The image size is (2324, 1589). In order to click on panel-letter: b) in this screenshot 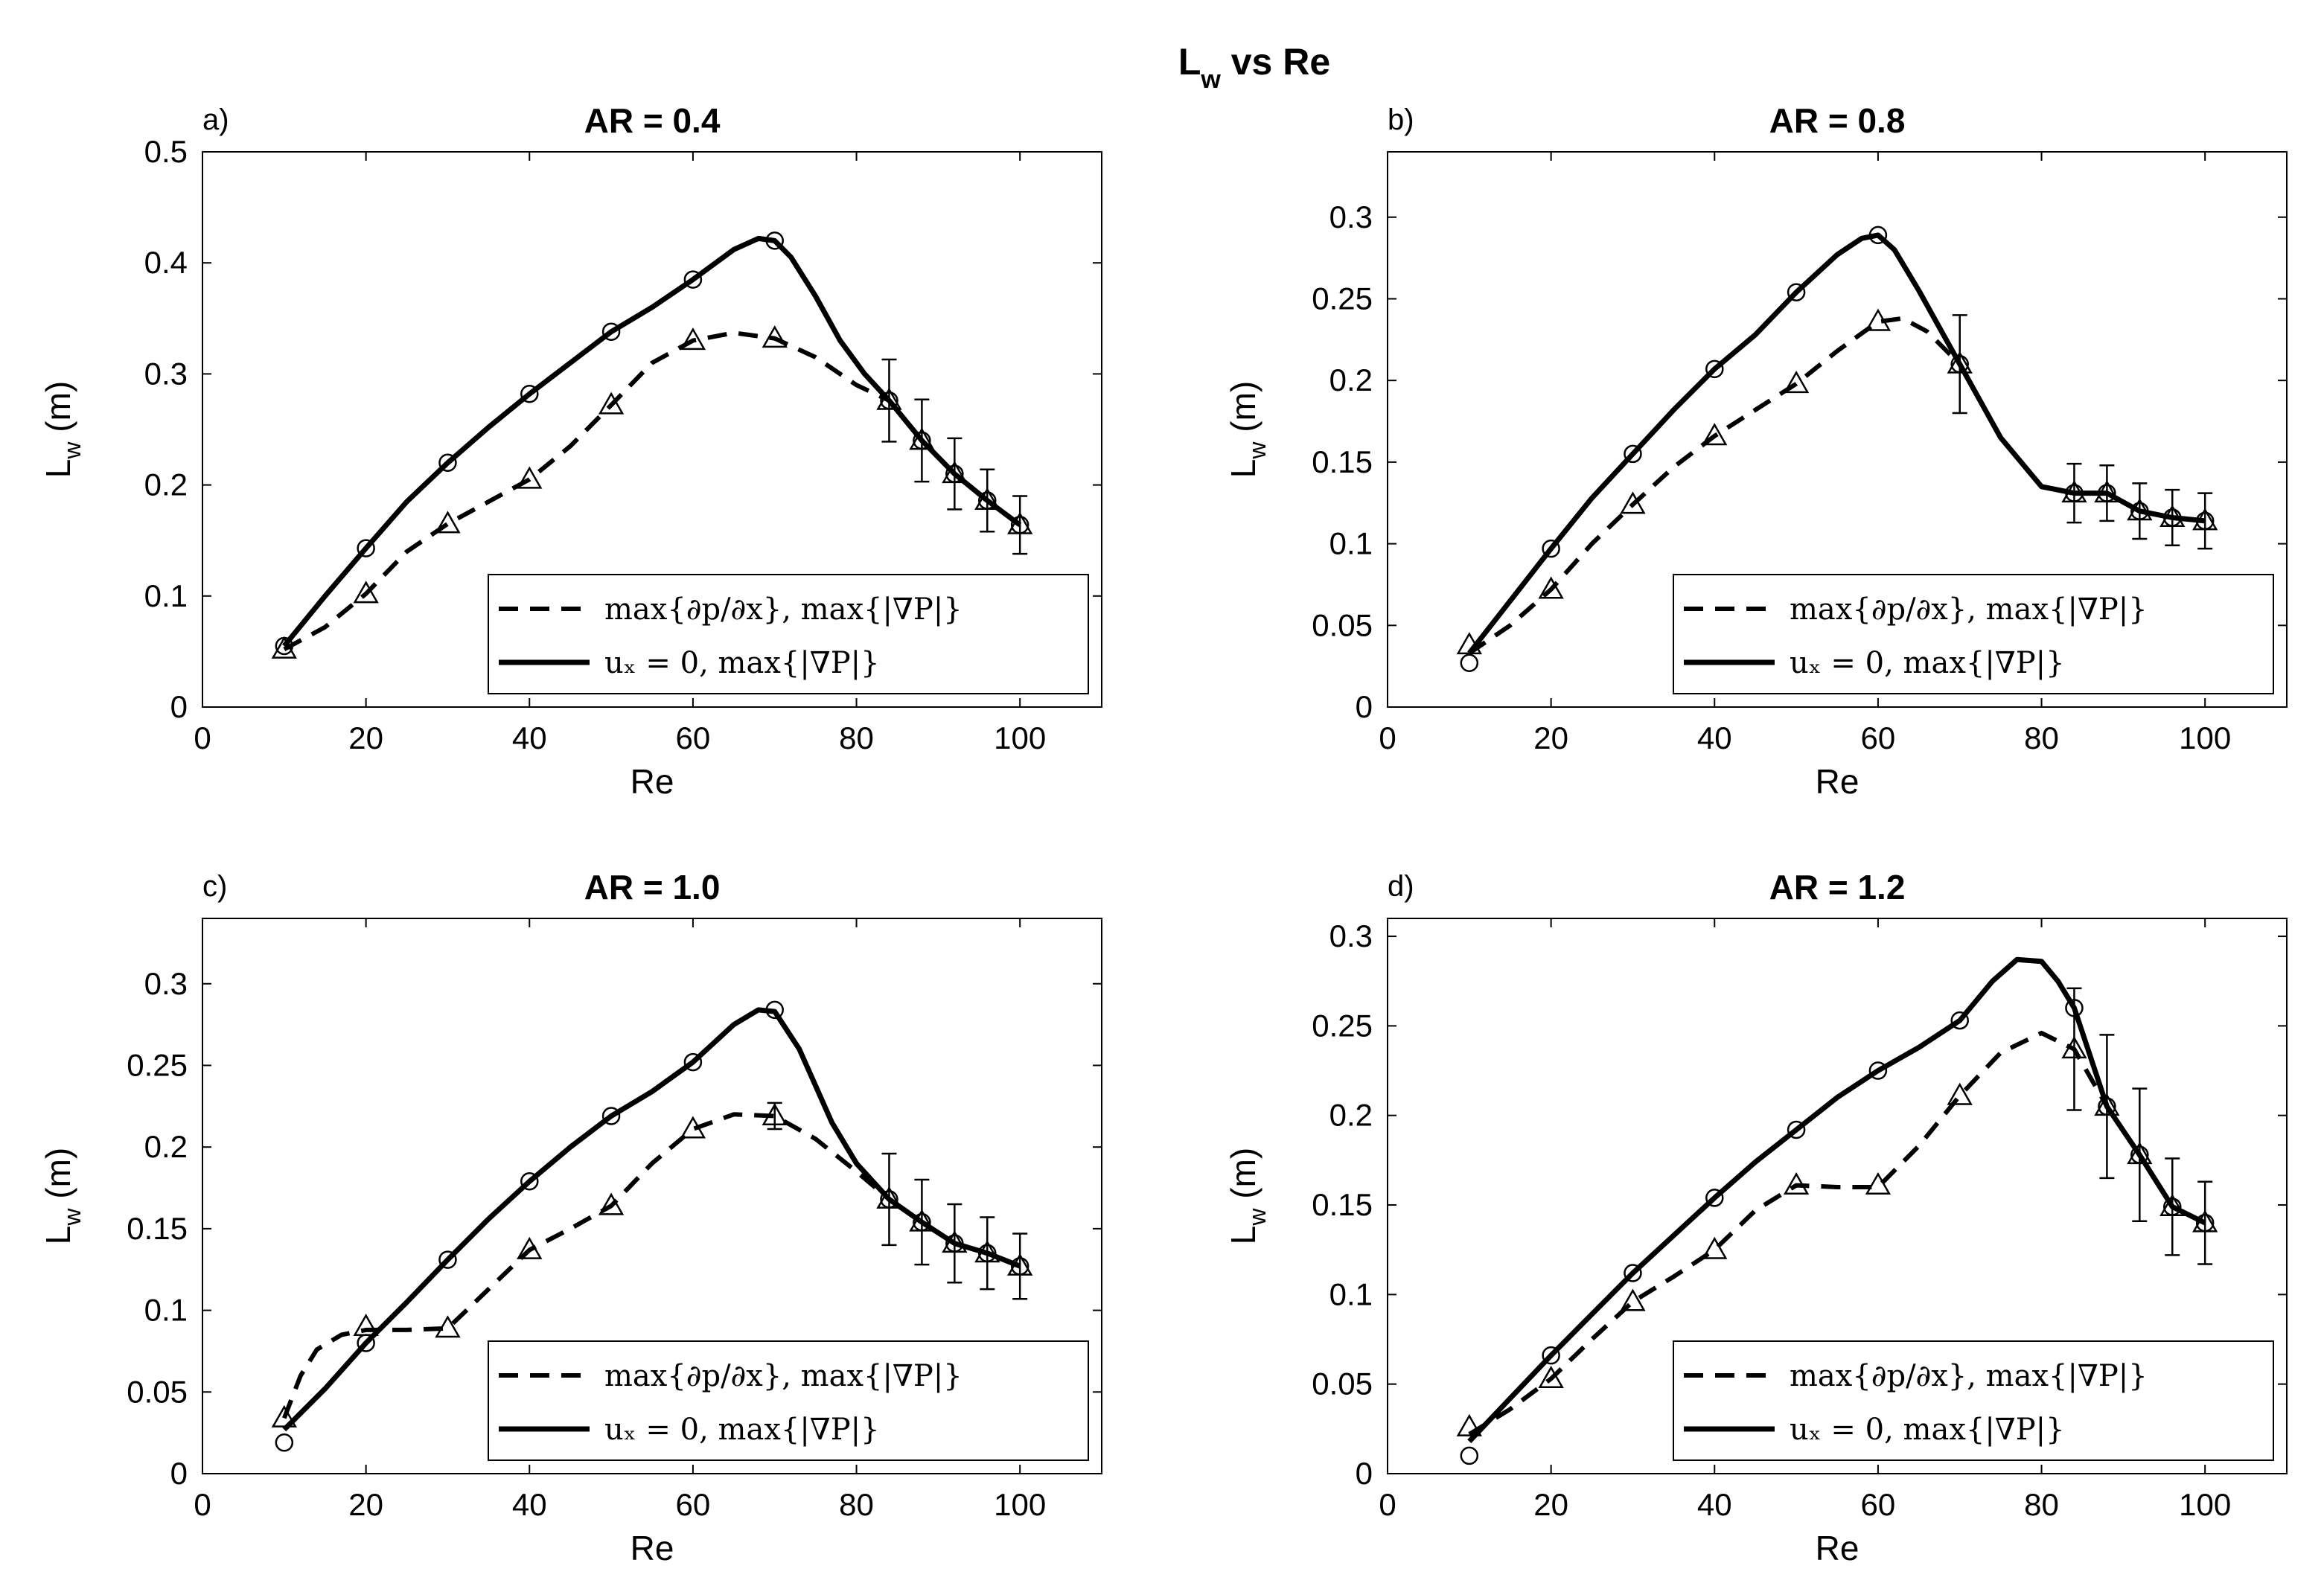, I will do `click(1401, 119)`.